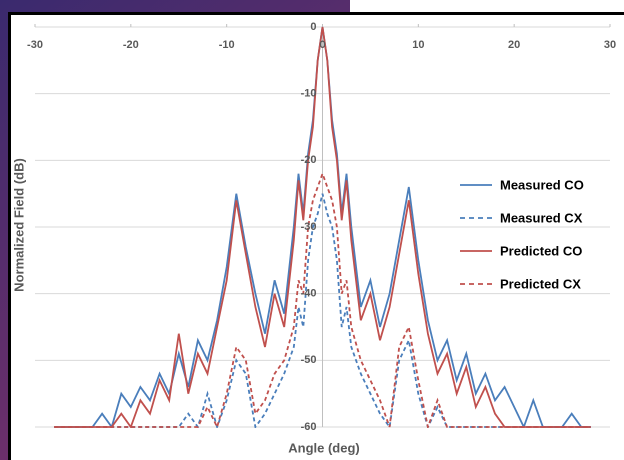 This screenshot has width=624, height=460. What do you see at coordinates (540, 283) in the screenshot?
I see `legend-label: Predicted CX` at bounding box center [540, 283].